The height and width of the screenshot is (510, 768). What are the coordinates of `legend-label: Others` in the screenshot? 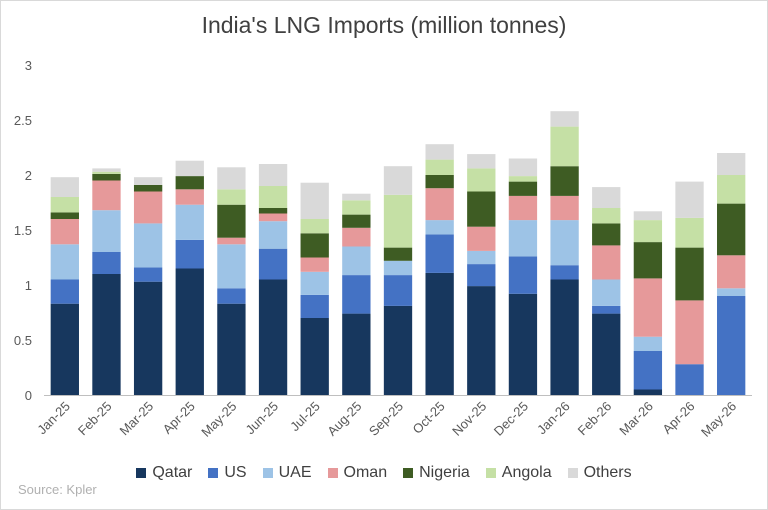 It's located at (607, 472).